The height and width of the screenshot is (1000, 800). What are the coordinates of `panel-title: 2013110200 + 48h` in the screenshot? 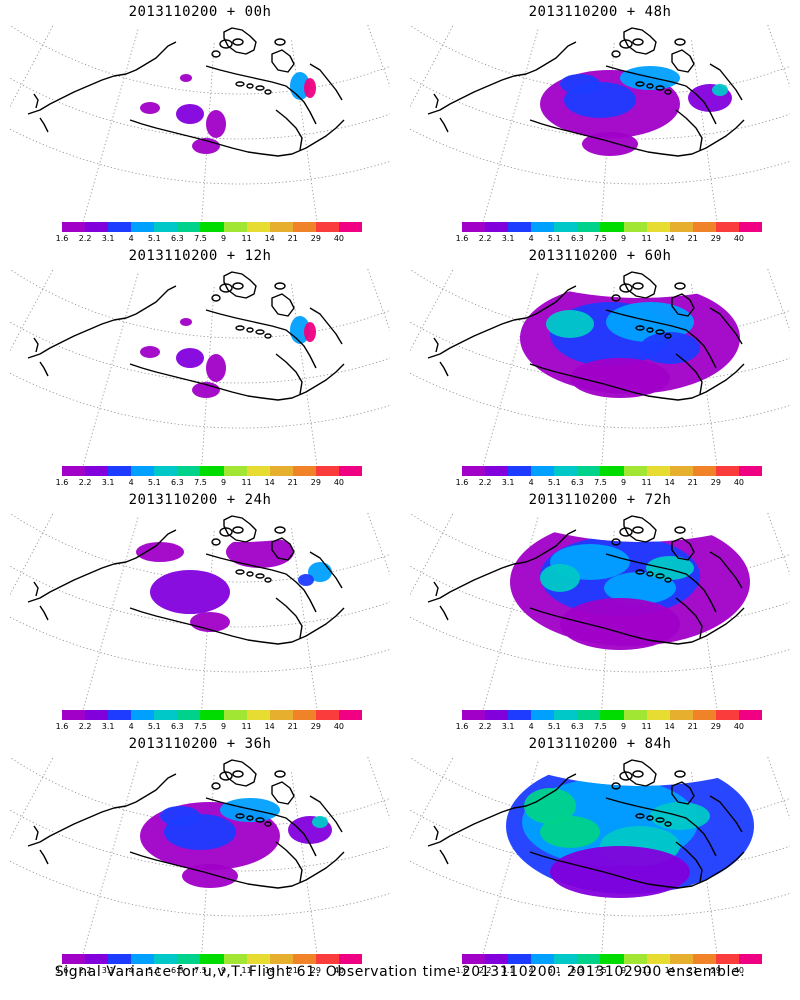 It's located at (600, 12).